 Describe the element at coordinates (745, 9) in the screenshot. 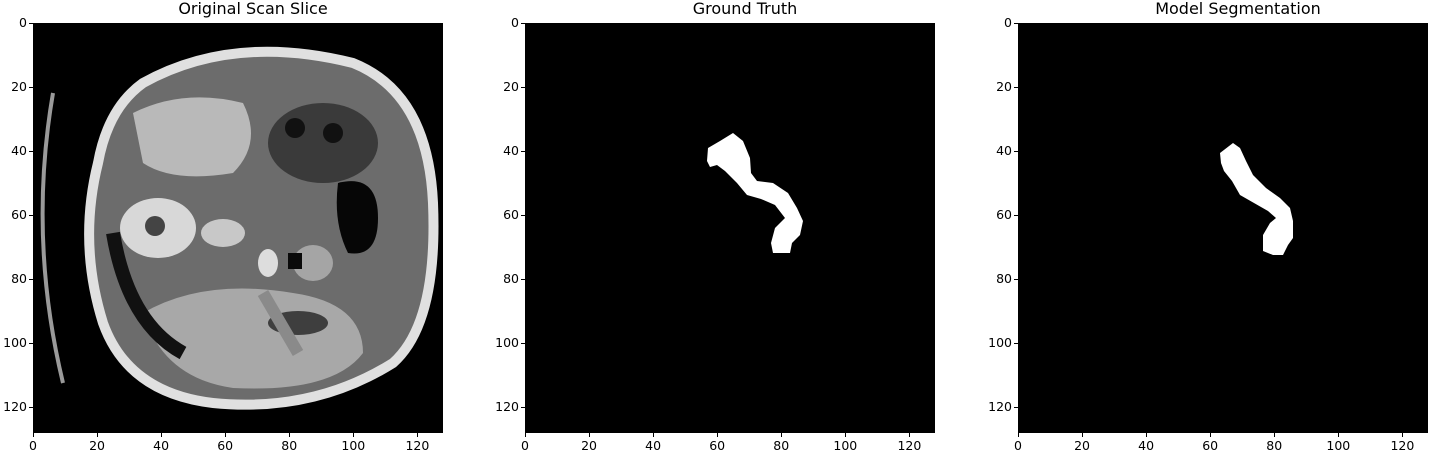

I see `panel-title-ground-truth: Ground Truth` at that location.